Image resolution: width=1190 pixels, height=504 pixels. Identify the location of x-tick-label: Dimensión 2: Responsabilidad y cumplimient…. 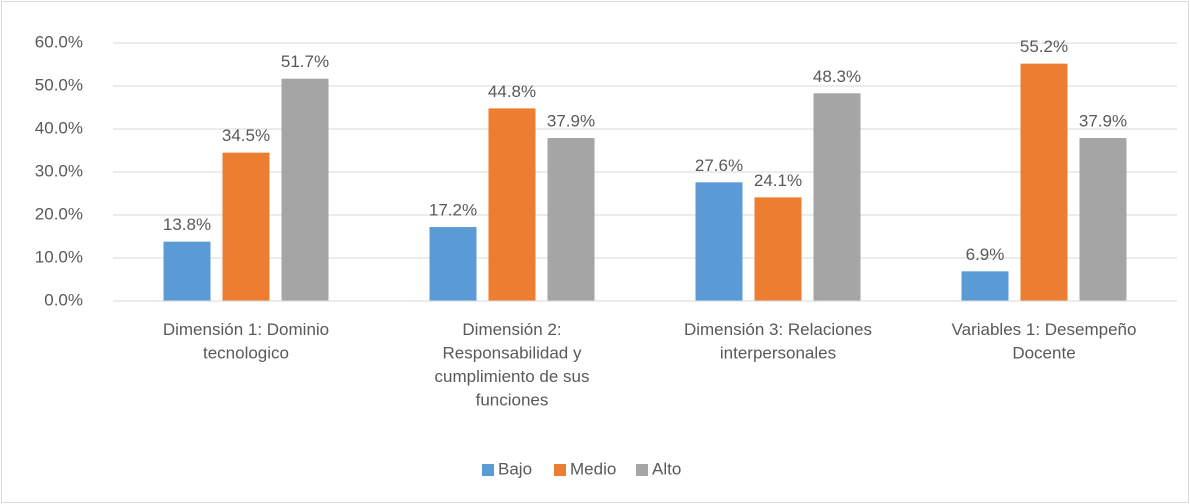
(512, 365).